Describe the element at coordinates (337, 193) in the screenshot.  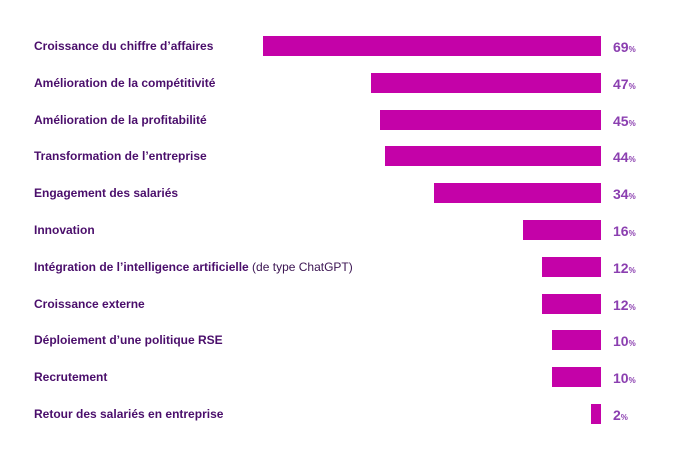
I see `bar-row: Engagement des salariés 34%` at that location.